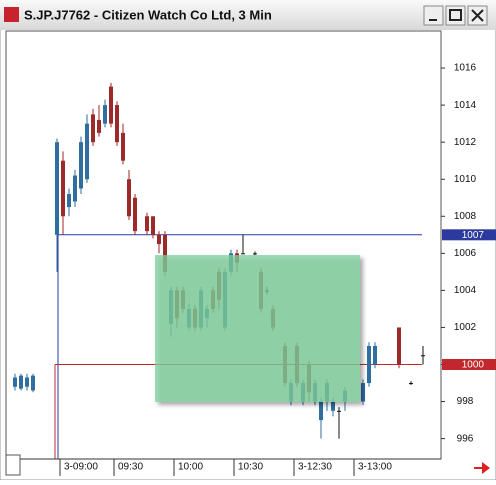 The image size is (496, 485). Describe the element at coordinates (13, 465) in the screenshot. I see `scroll-box` at that location.